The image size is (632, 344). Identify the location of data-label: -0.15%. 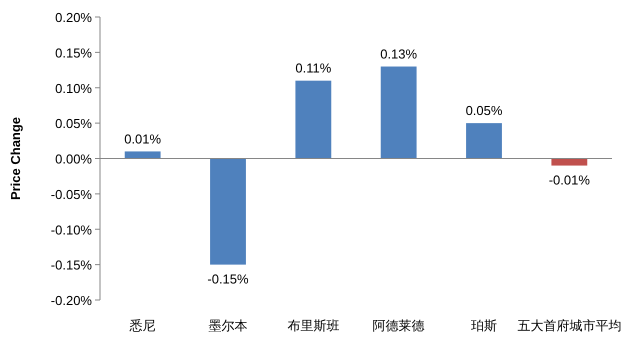
(228, 279).